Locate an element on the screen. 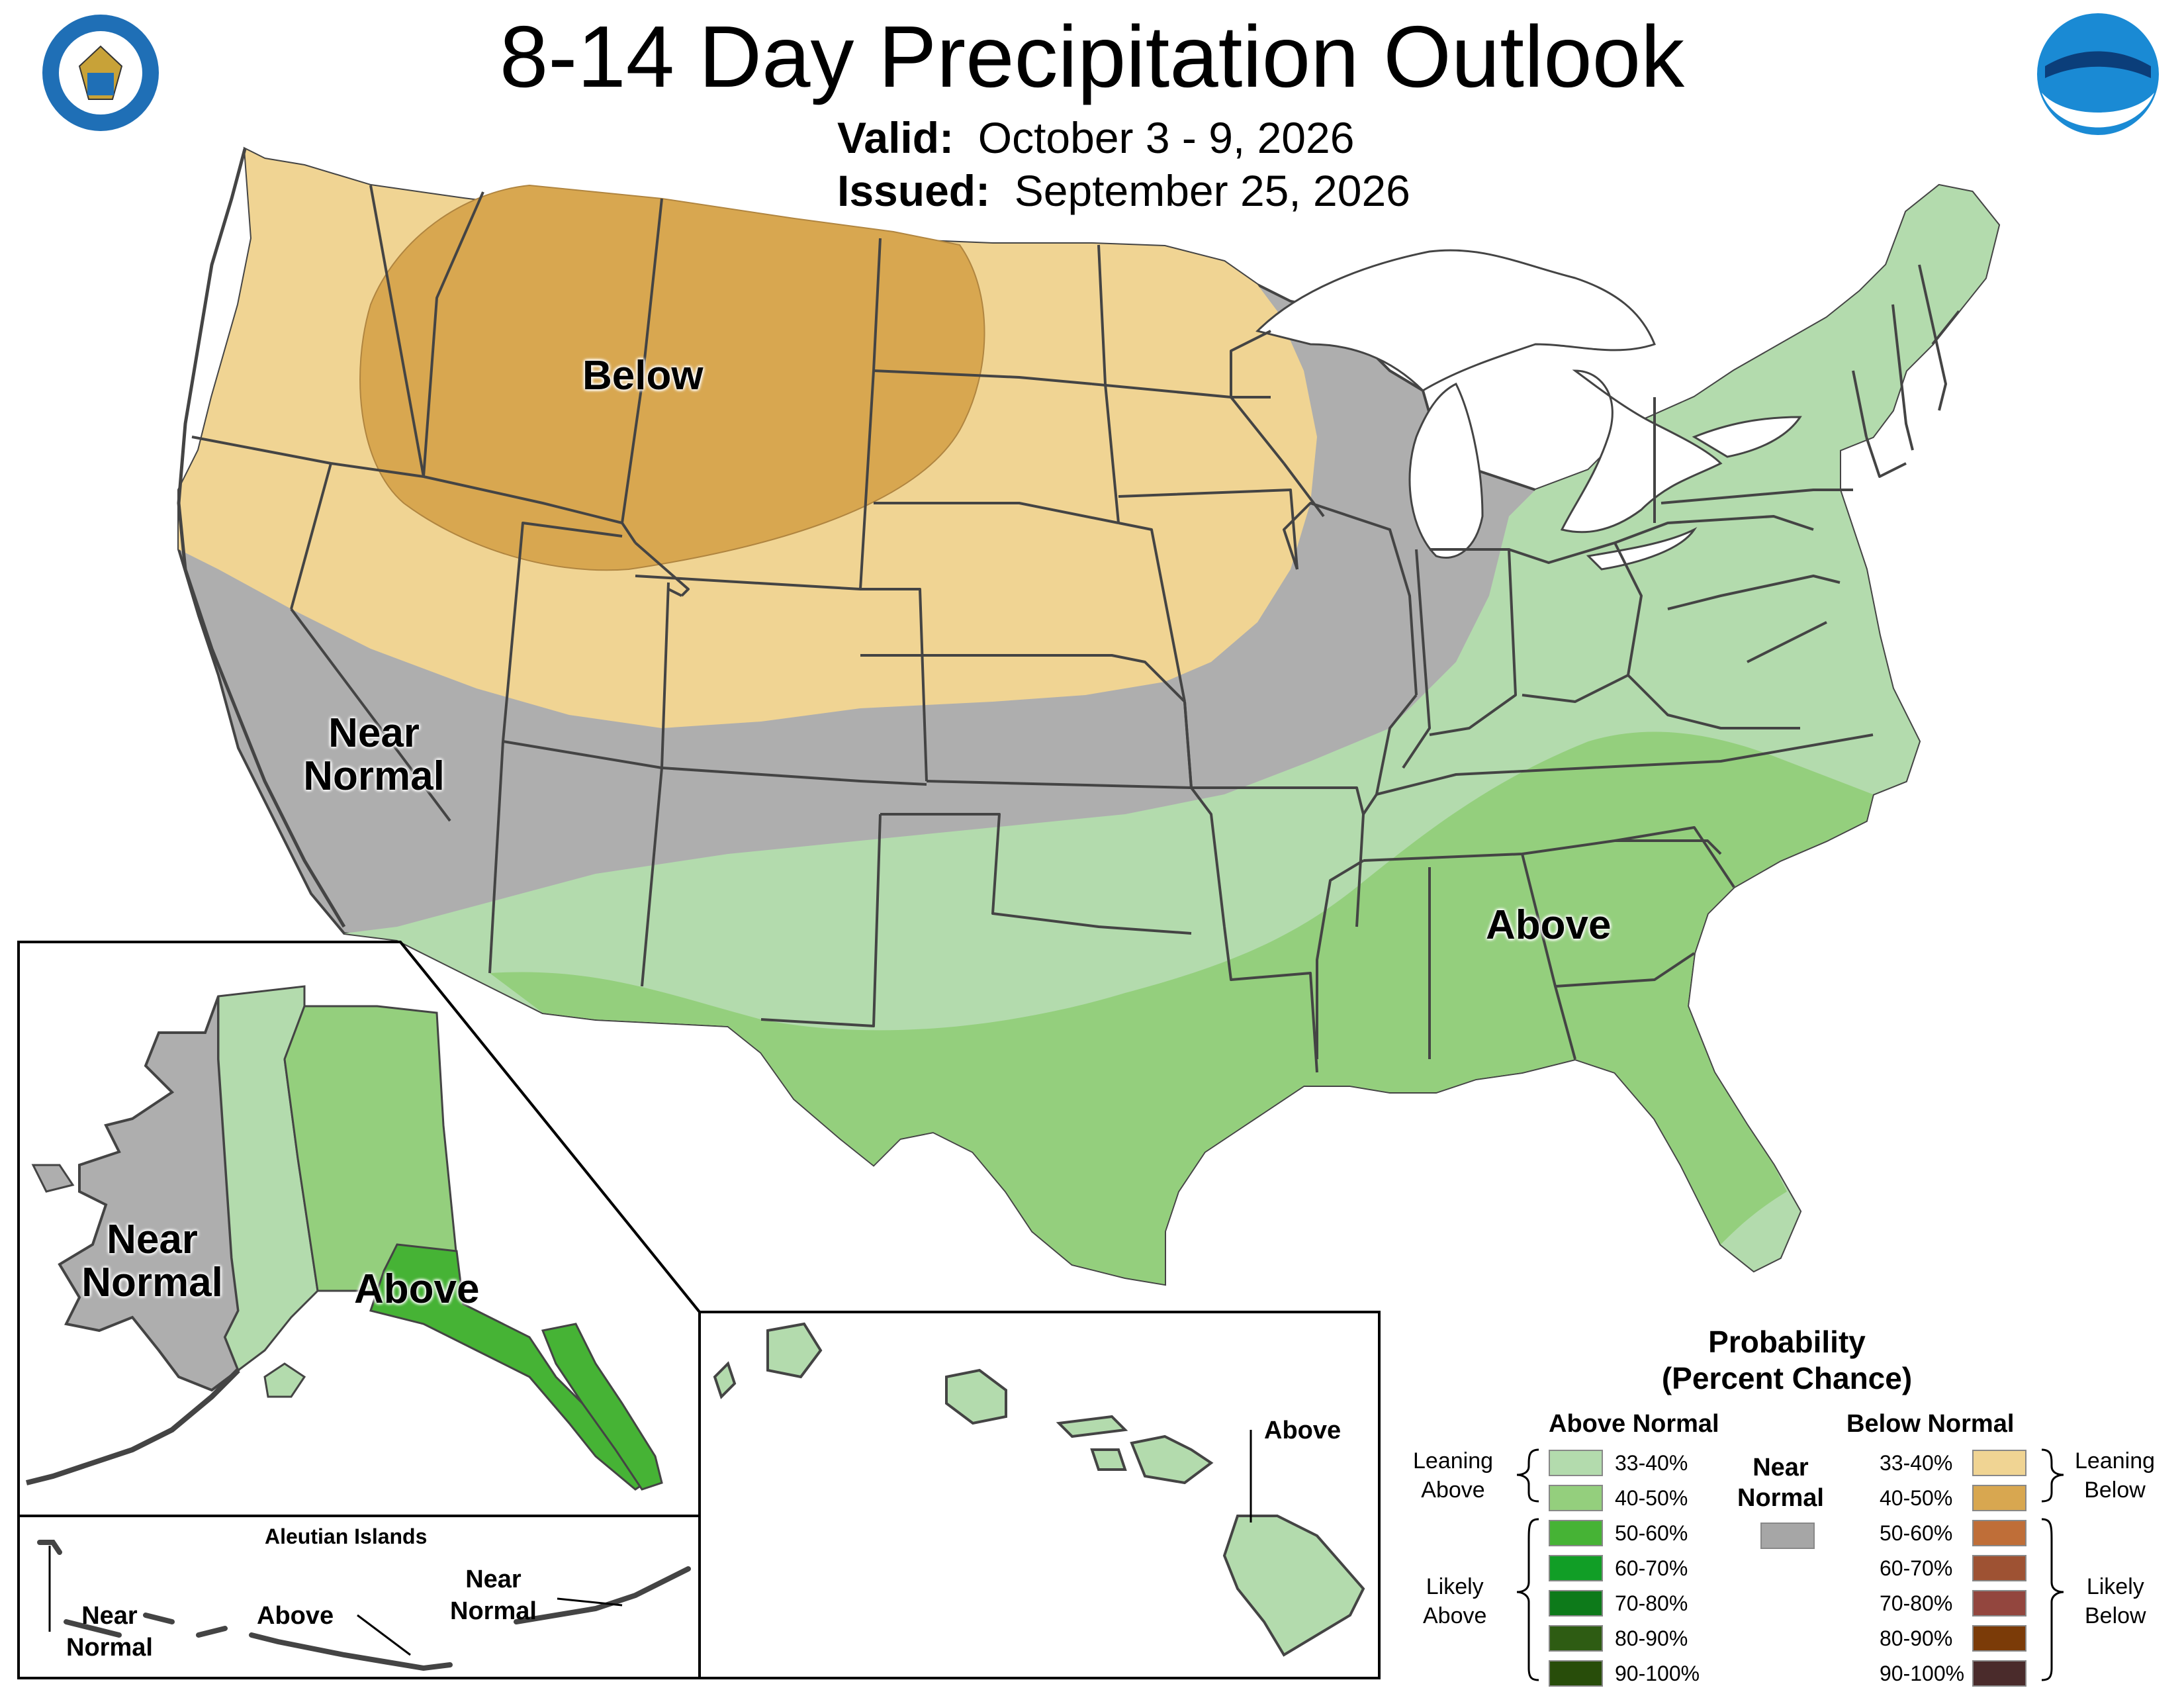 The width and height of the screenshot is (2184, 1688). legend-likely-below-line1: Likely is located at coordinates (2115, 1586).